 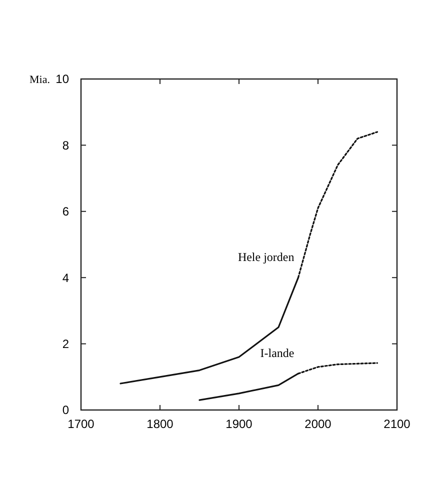 What do you see at coordinates (266, 257) in the screenshot?
I see `series-label: Hele jorden` at bounding box center [266, 257].